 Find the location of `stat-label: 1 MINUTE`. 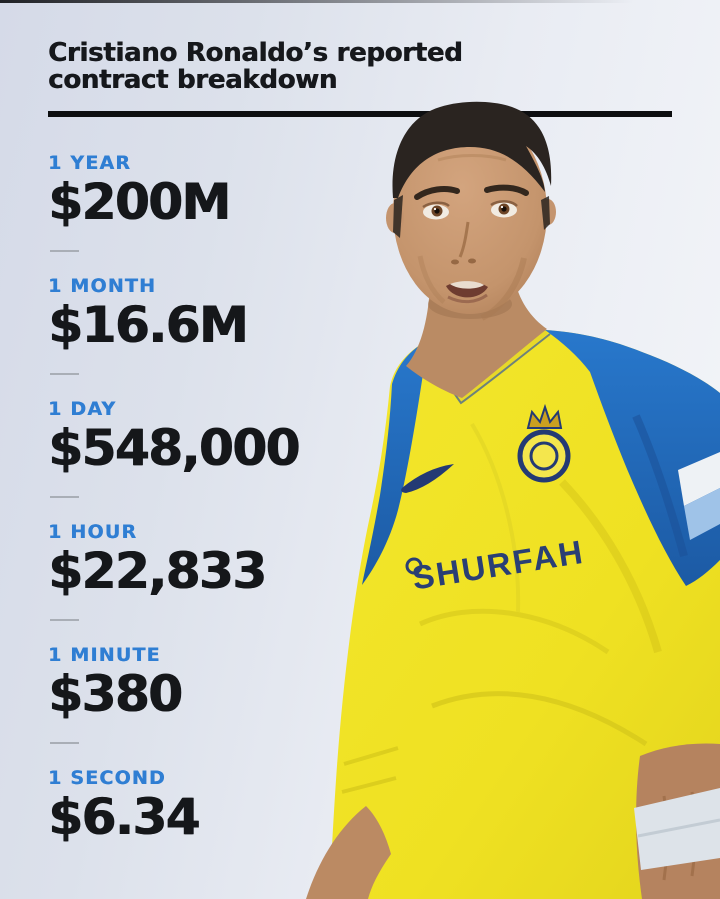

stat-label: 1 MINUTE is located at coordinates (104, 655).